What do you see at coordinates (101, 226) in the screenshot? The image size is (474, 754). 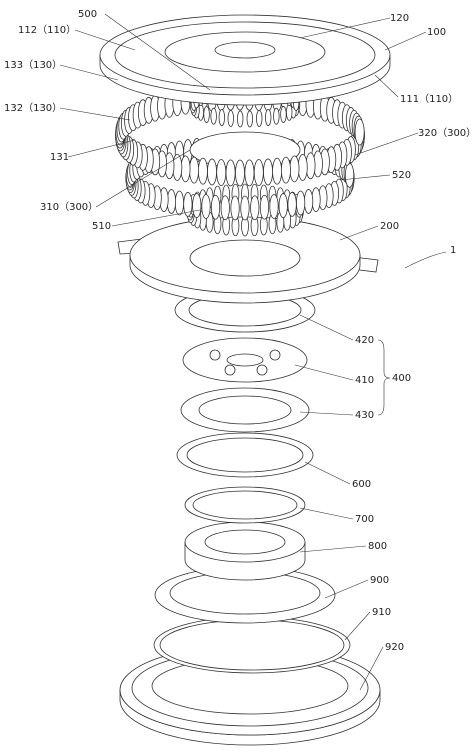 I see `part-label: 510` at bounding box center [101, 226].